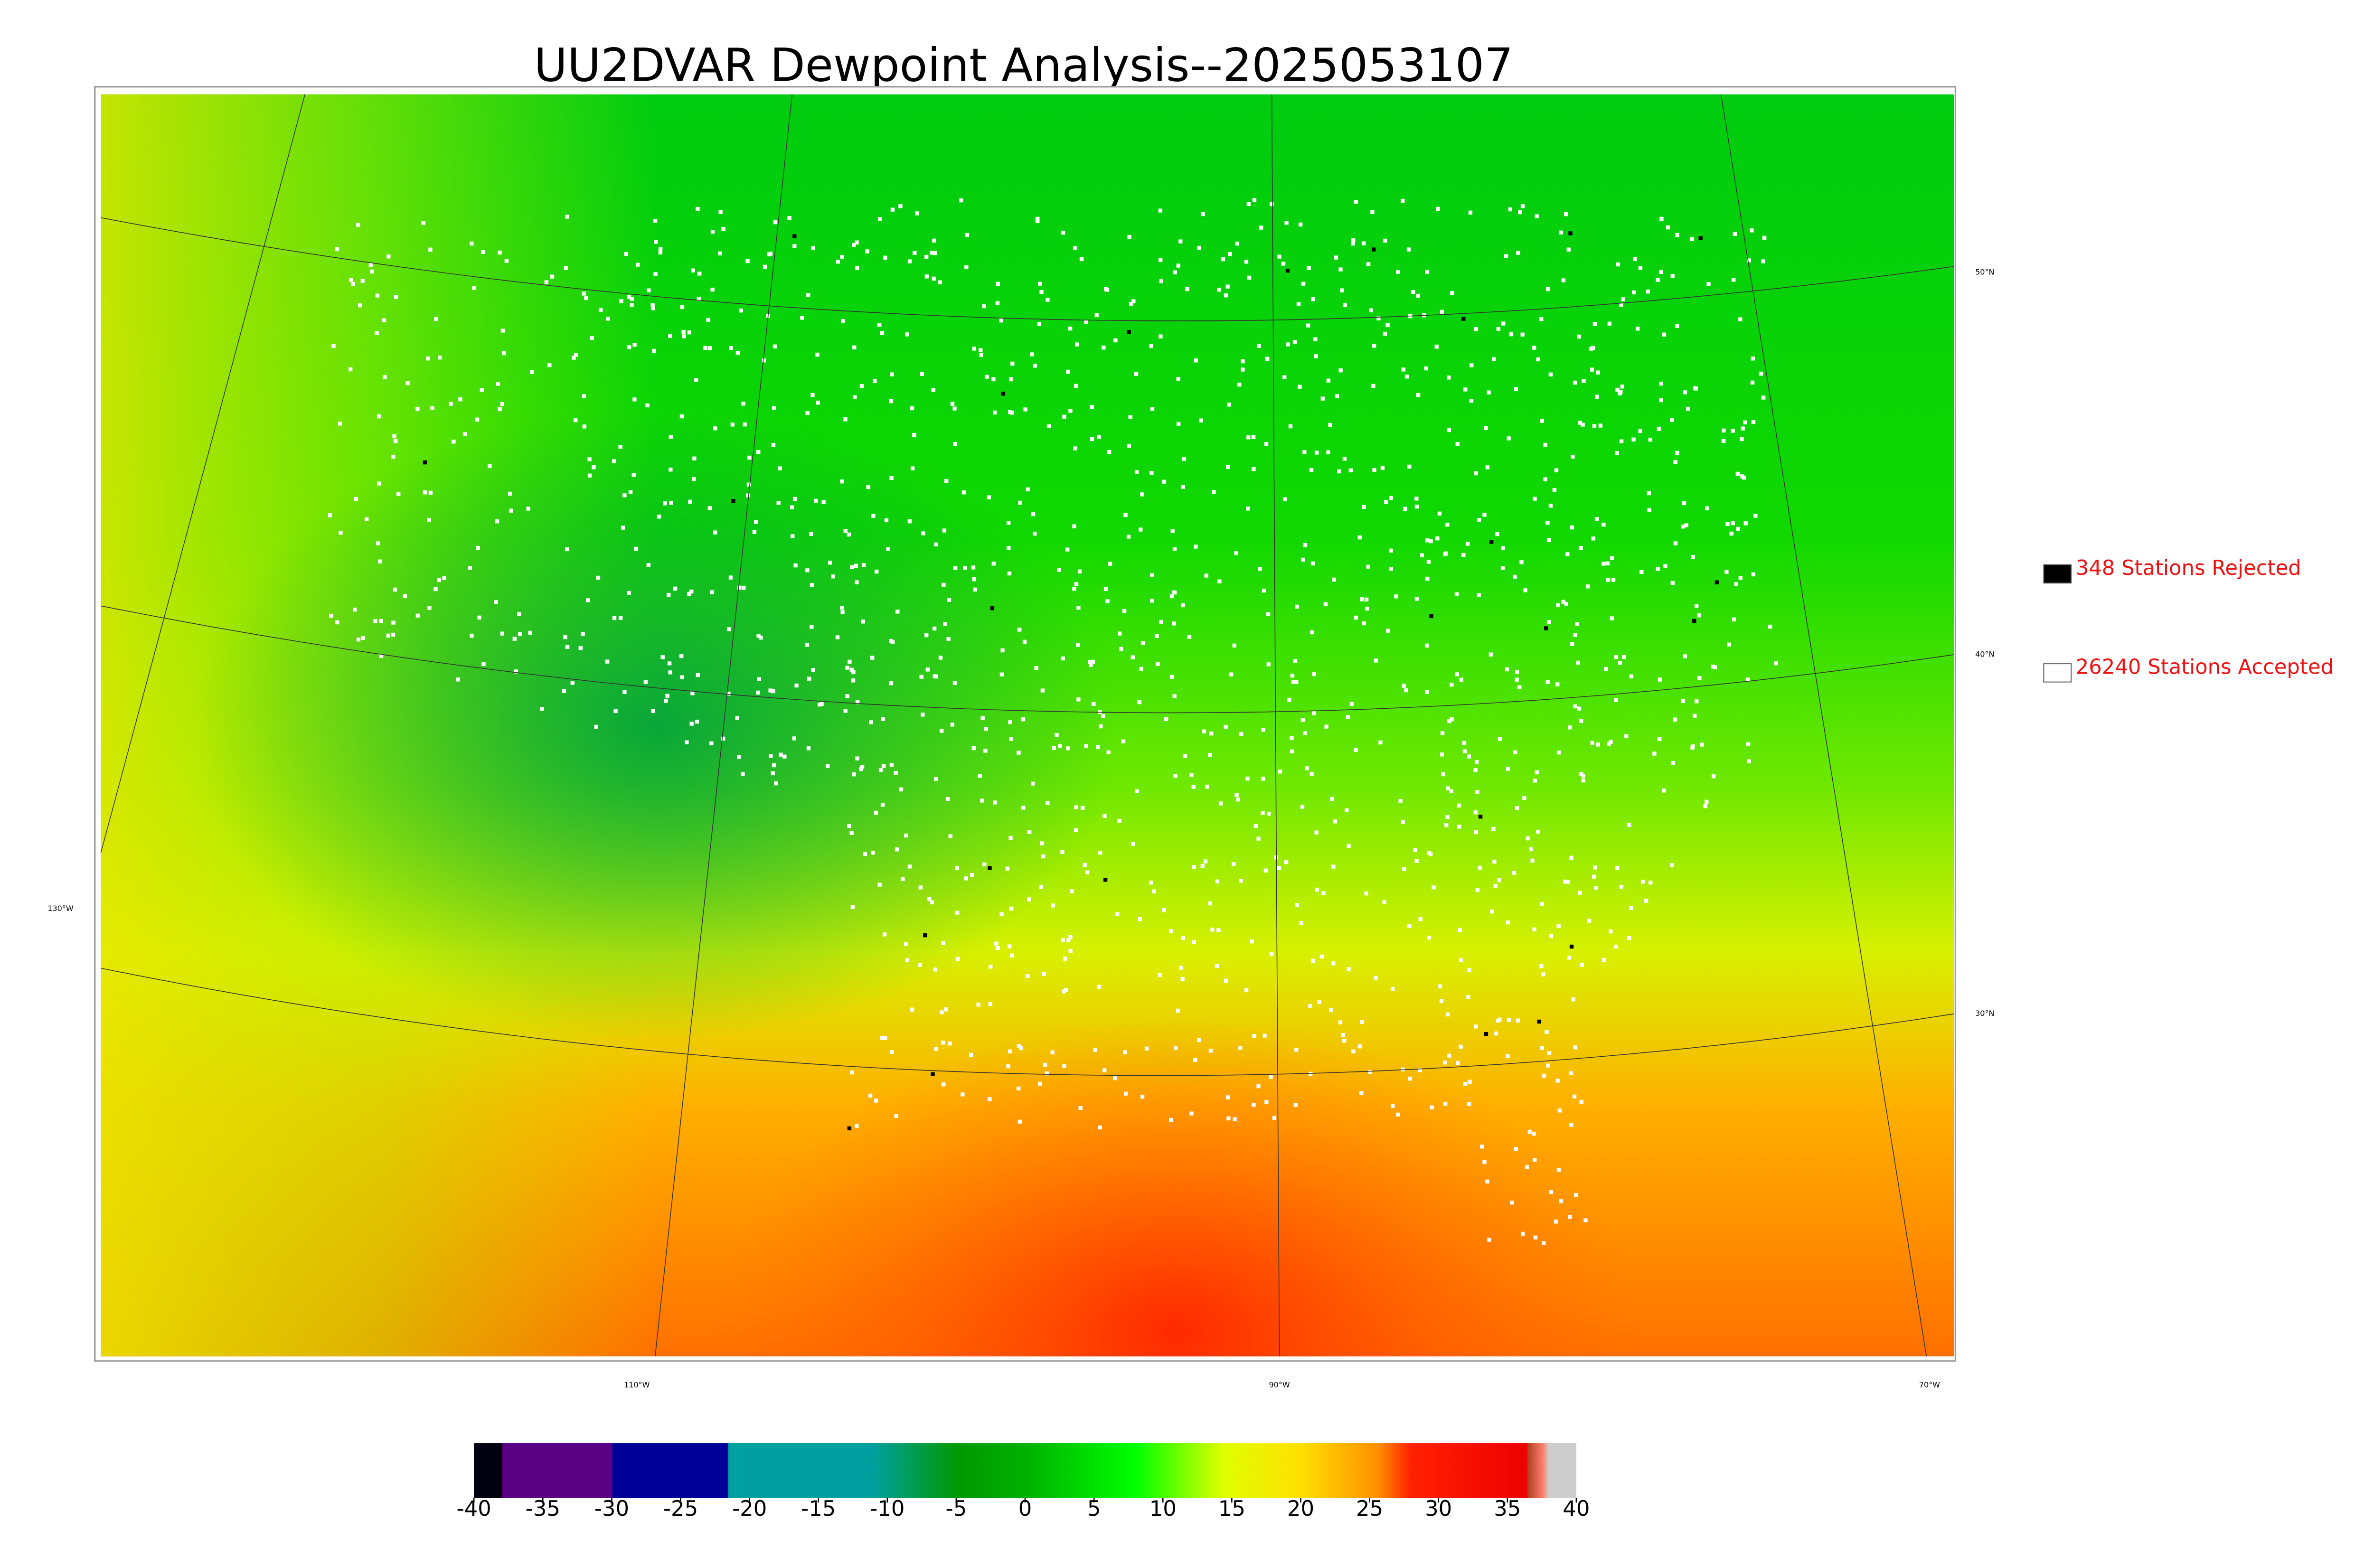 The image size is (2374, 1568). I want to click on colorbar-tick-label: 20, so click(1300, 1508).